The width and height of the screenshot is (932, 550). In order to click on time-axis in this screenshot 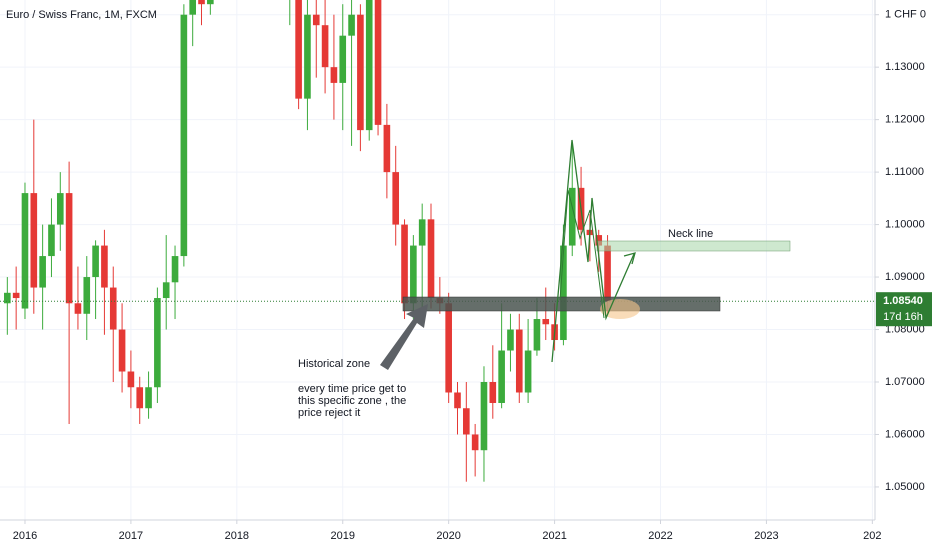, I will do `click(466, 535)`.